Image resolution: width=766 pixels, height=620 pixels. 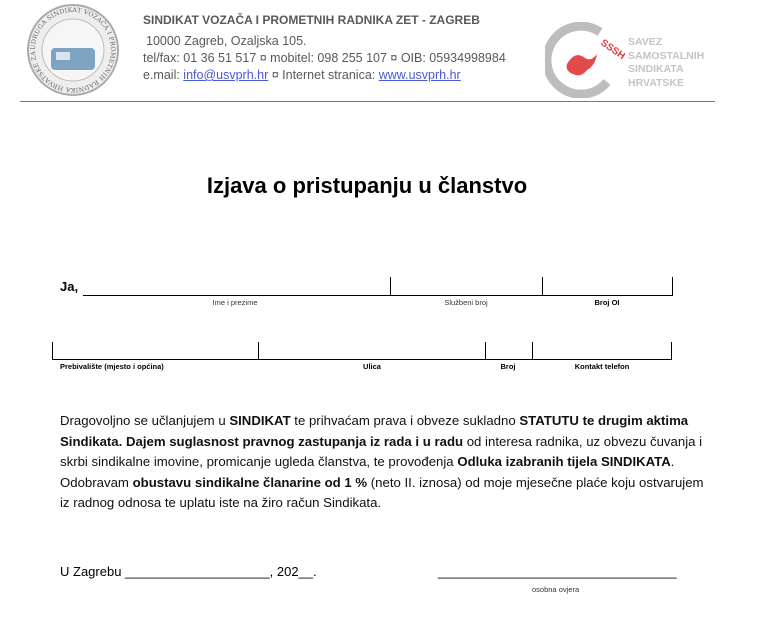 I want to click on place-date: U Zagrebu ____________________, 202__., so click(x=188, y=571).